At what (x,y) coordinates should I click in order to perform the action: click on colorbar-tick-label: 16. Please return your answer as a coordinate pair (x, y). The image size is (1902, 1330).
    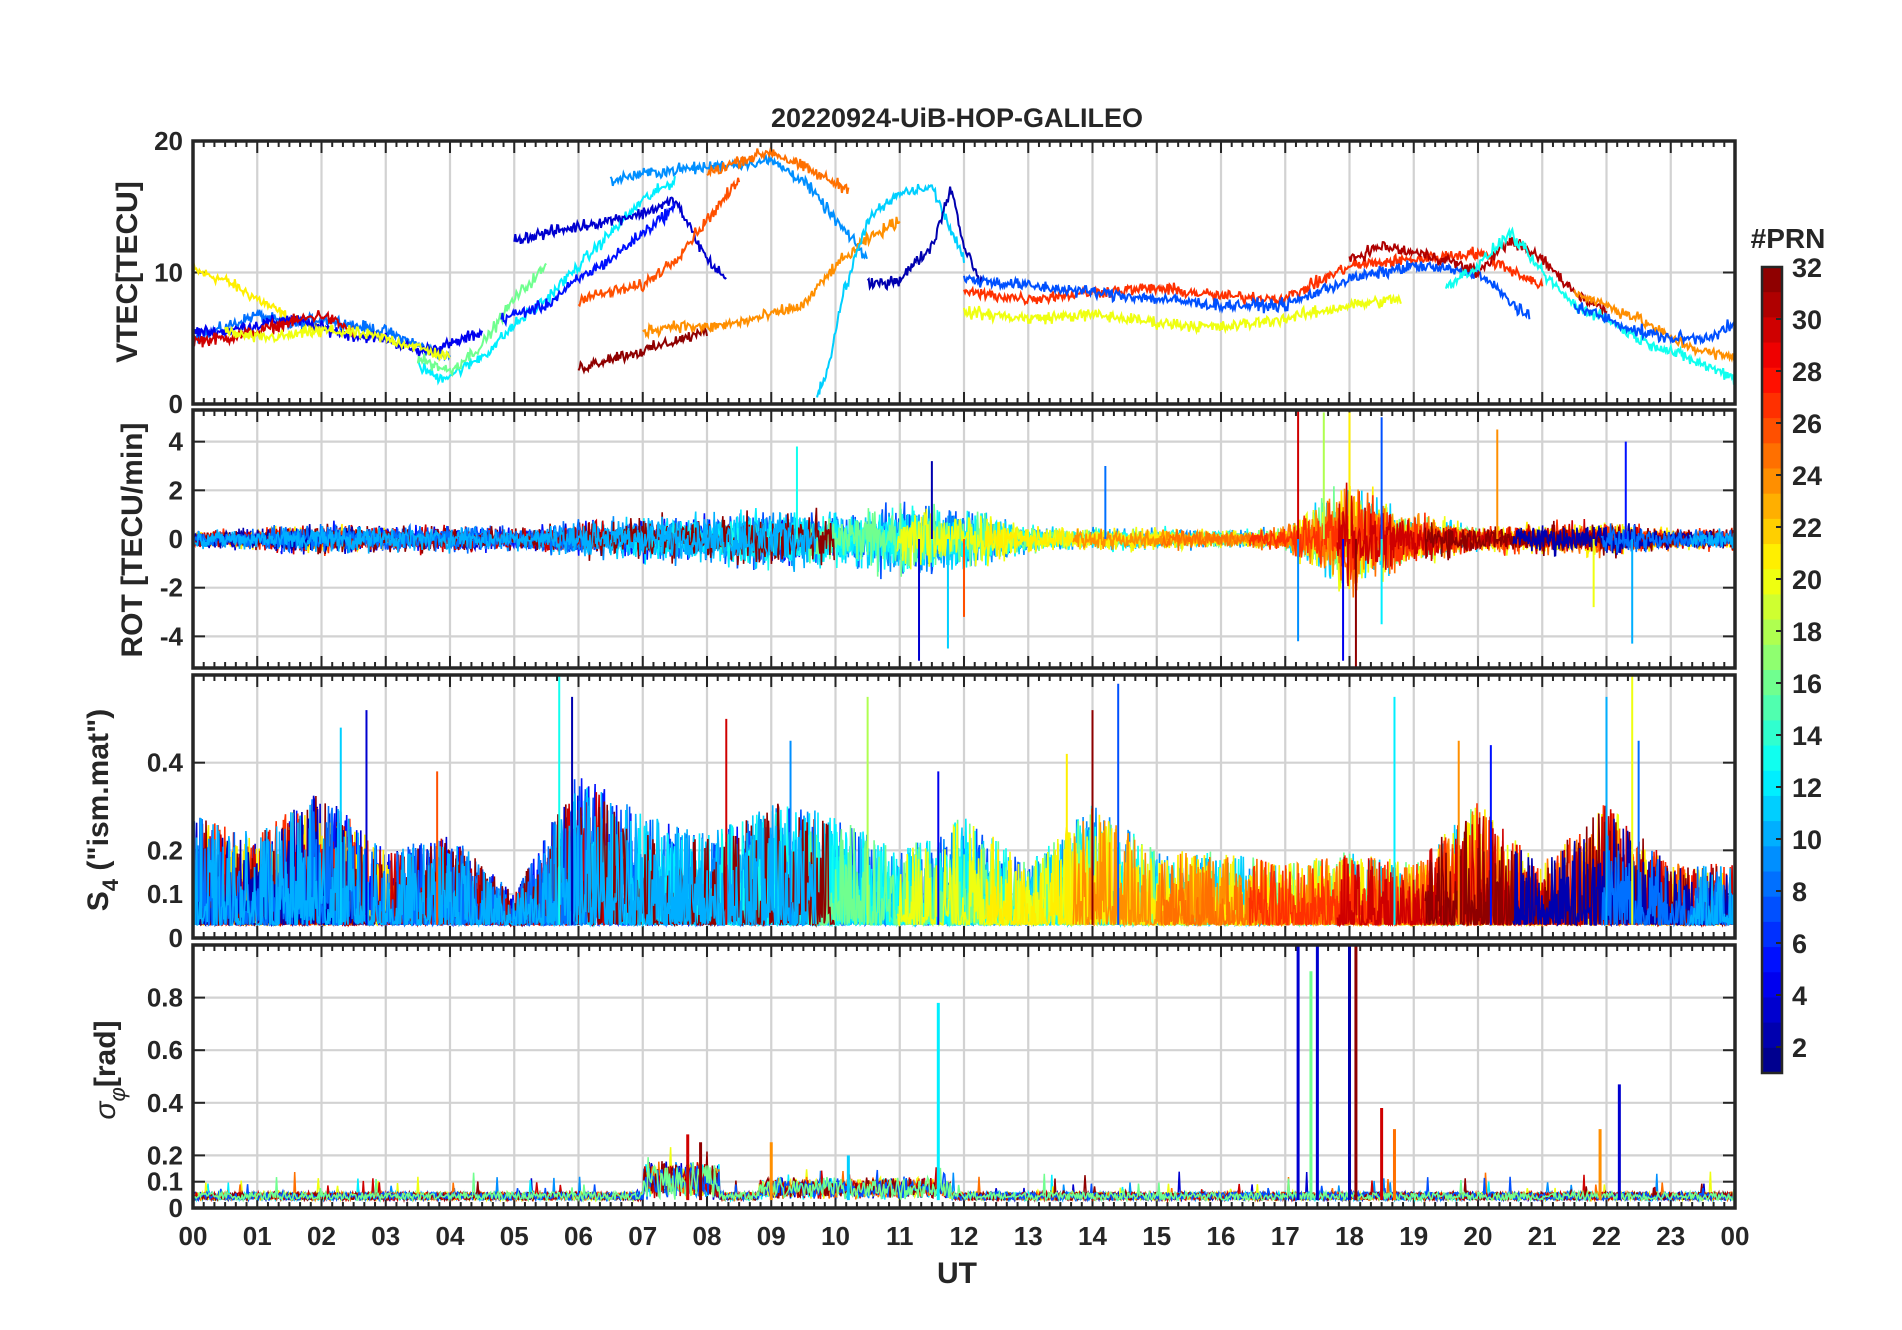
    Looking at the image, I should click on (1807, 684).